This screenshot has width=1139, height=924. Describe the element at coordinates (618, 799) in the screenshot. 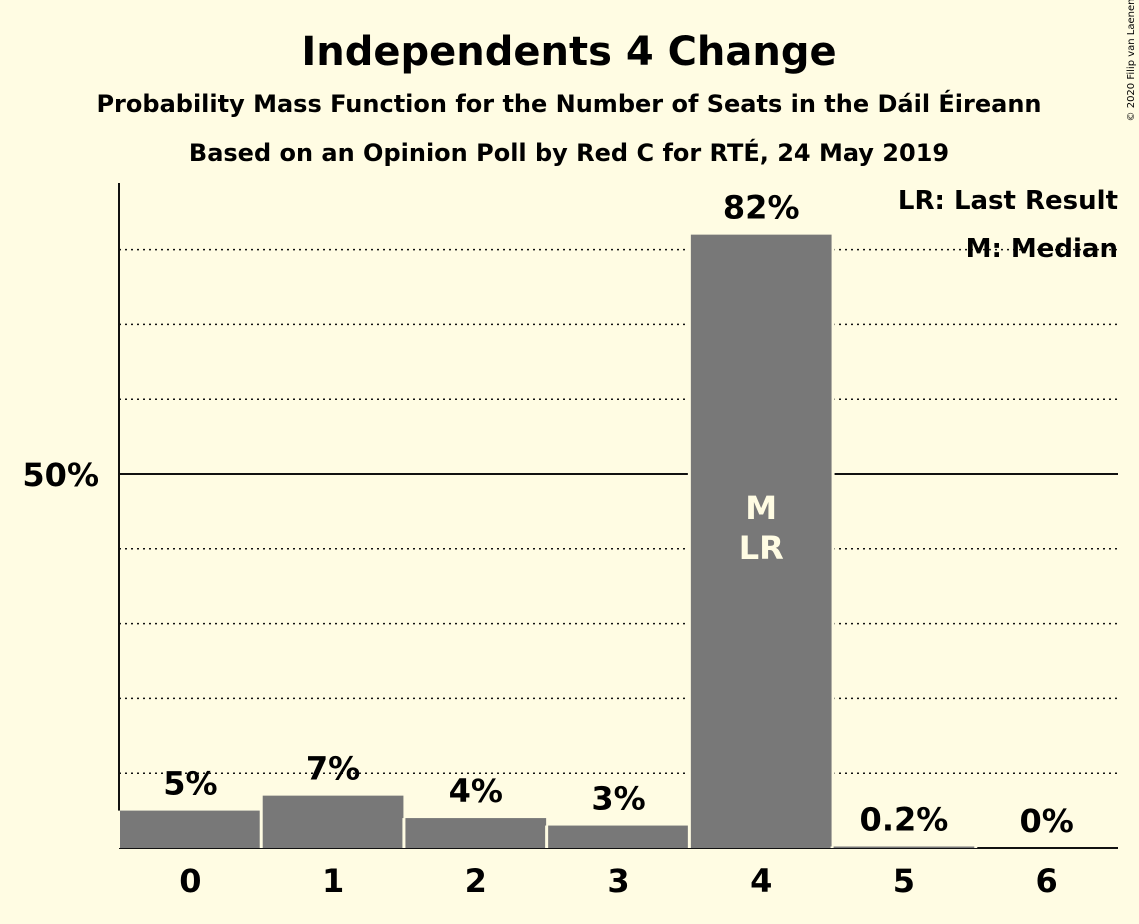

I see `data-label-3: 3%` at that location.